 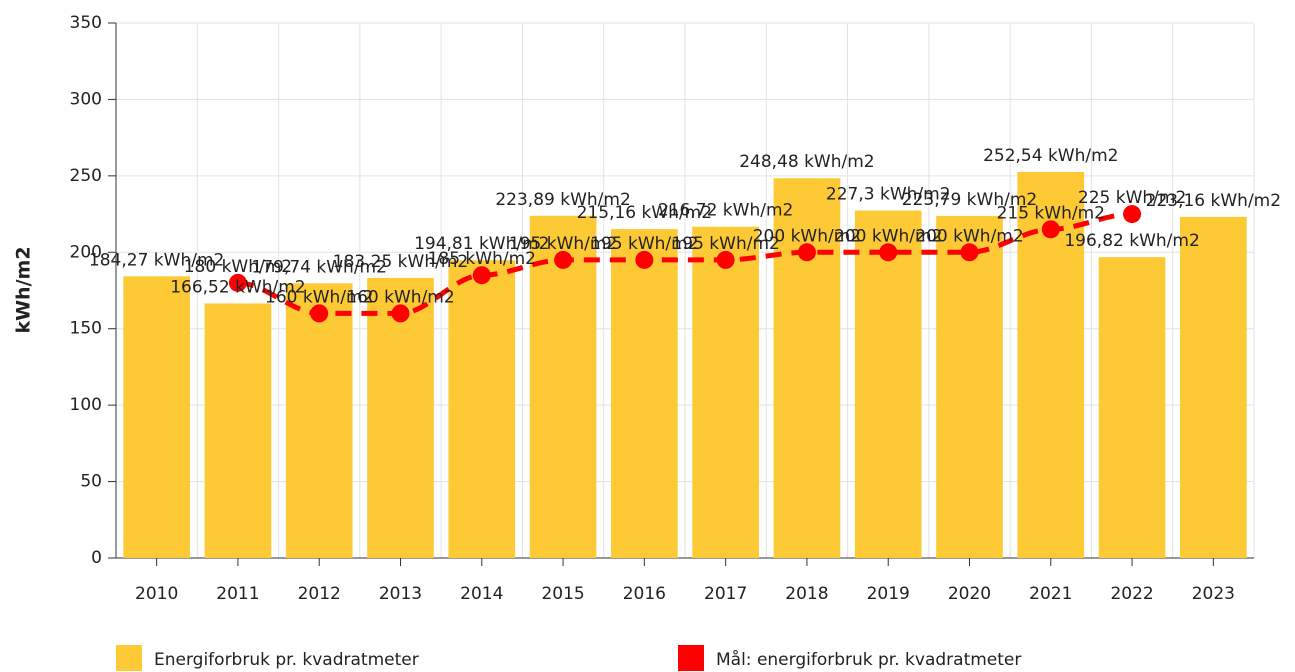 I want to click on y-tick-label: 50, so click(x=91, y=482).